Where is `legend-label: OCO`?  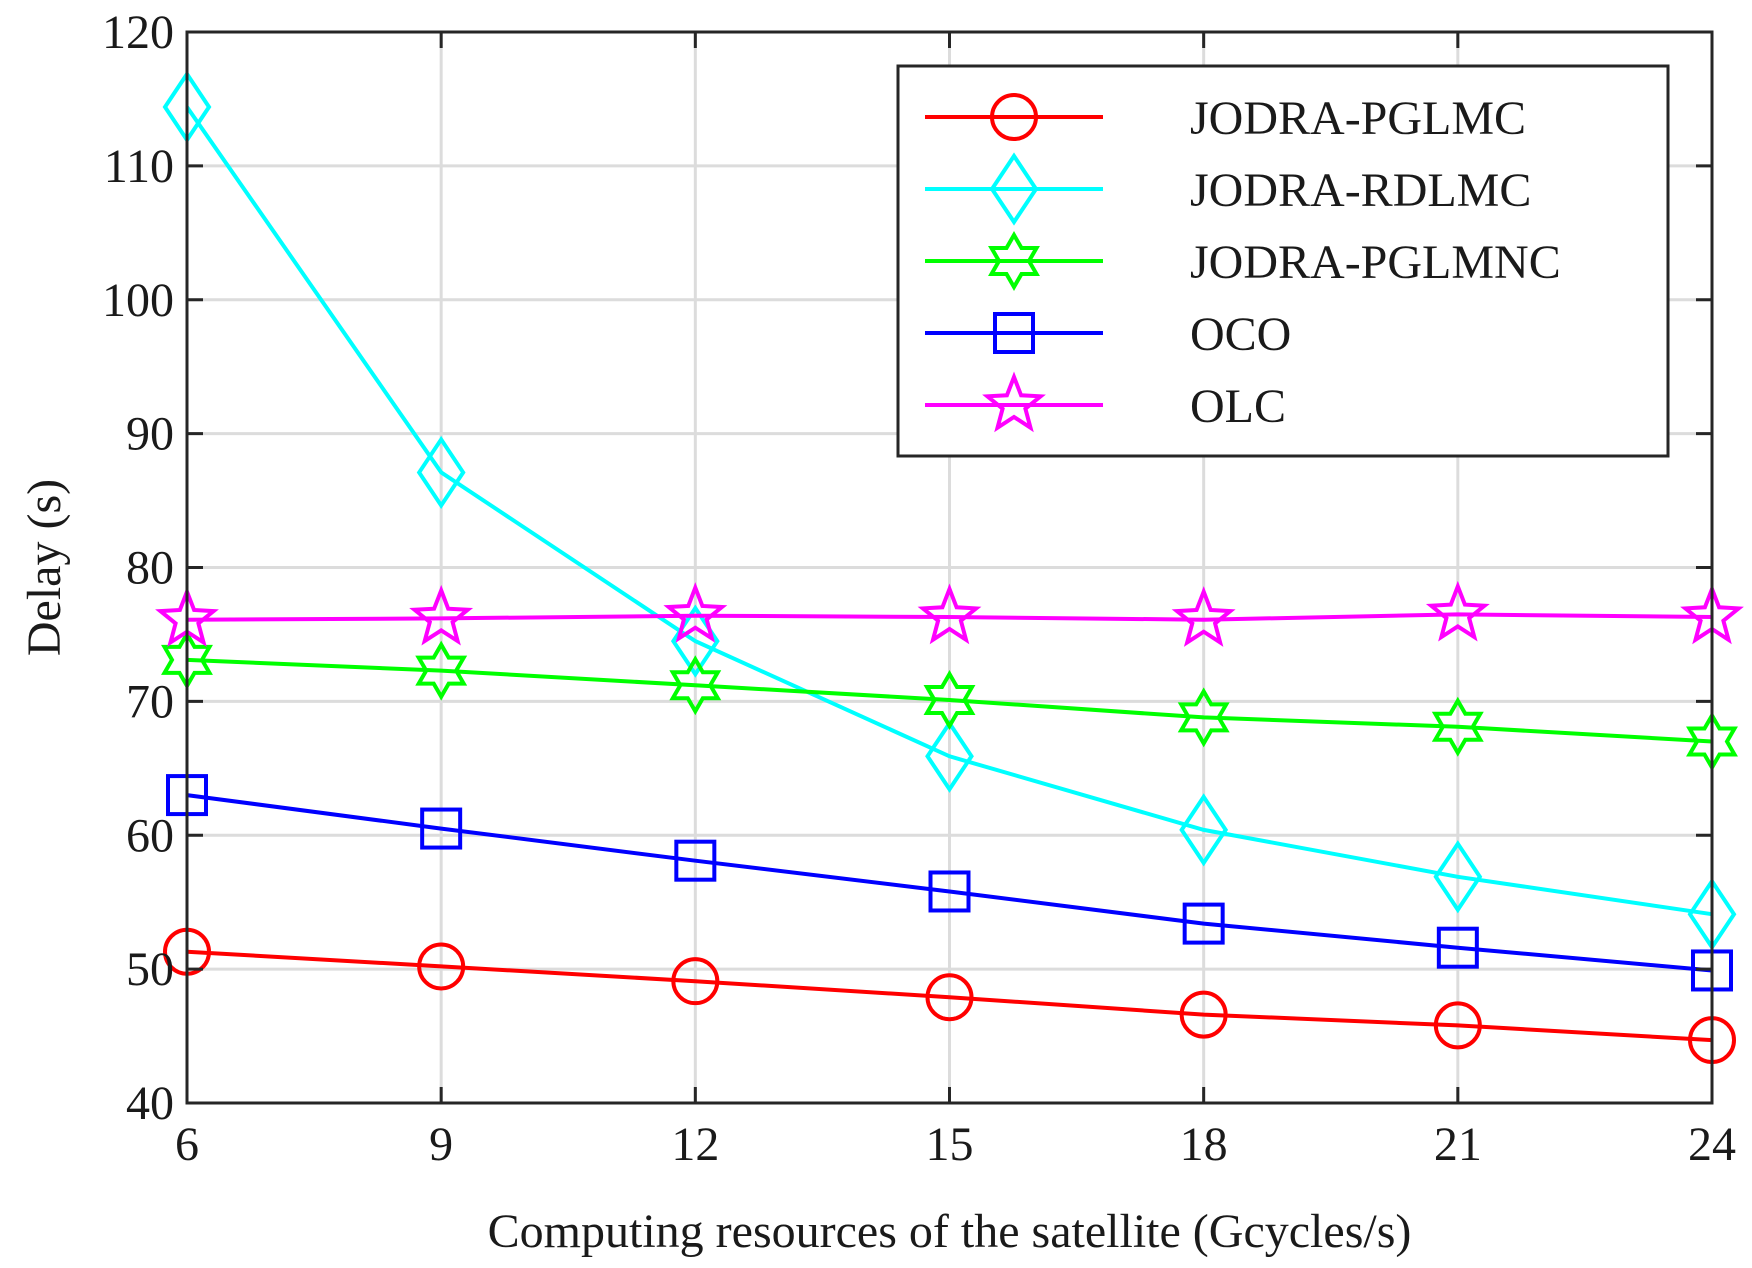 legend-label: OCO is located at coordinates (1240, 334).